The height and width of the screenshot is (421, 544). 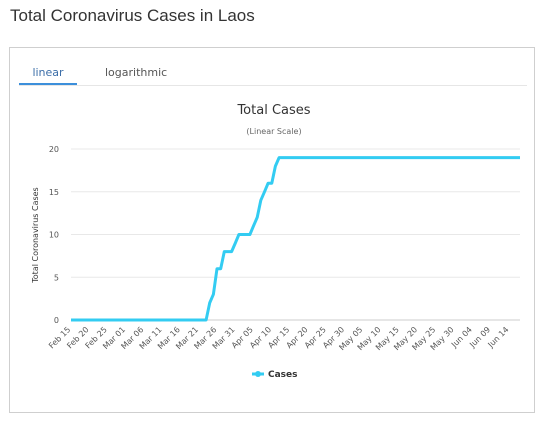 What do you see at coordinates (48, 84) in the screenshot?
I see `tab-active-indicator` at bounding box center [48, 84].